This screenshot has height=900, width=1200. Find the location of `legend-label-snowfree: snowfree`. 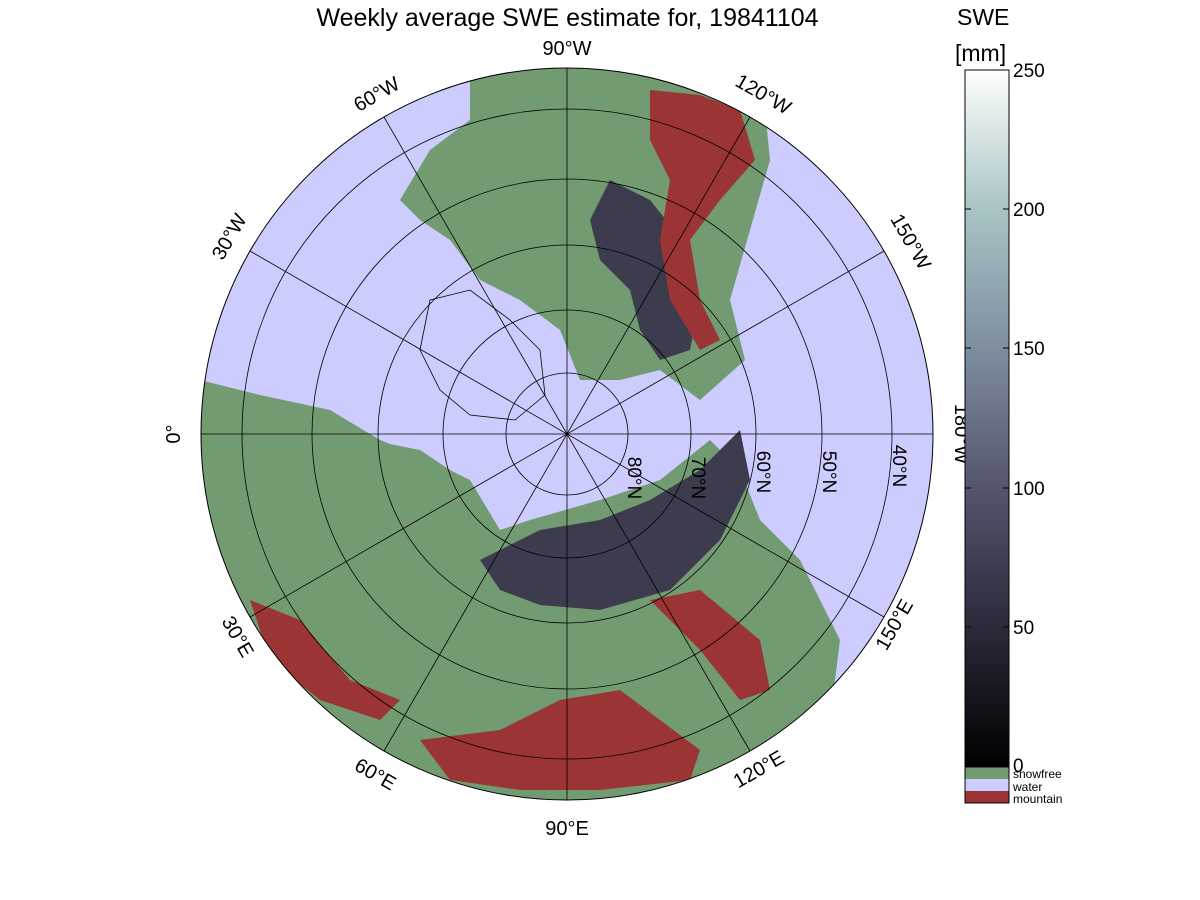

legend-label-snowfree: snowfree is located at coordinates (1037, 774).